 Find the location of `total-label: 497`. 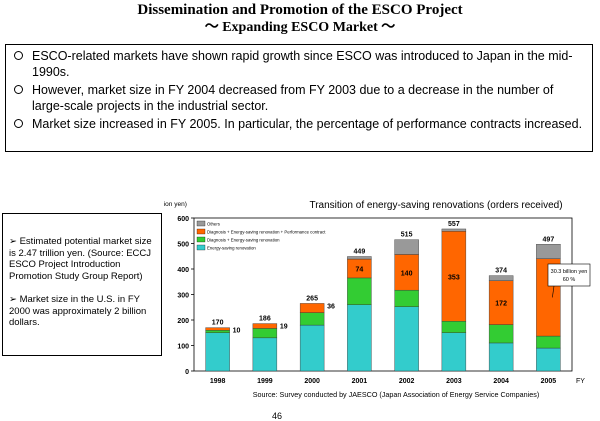

total-label: 497 is located at coordinates (549, 239).